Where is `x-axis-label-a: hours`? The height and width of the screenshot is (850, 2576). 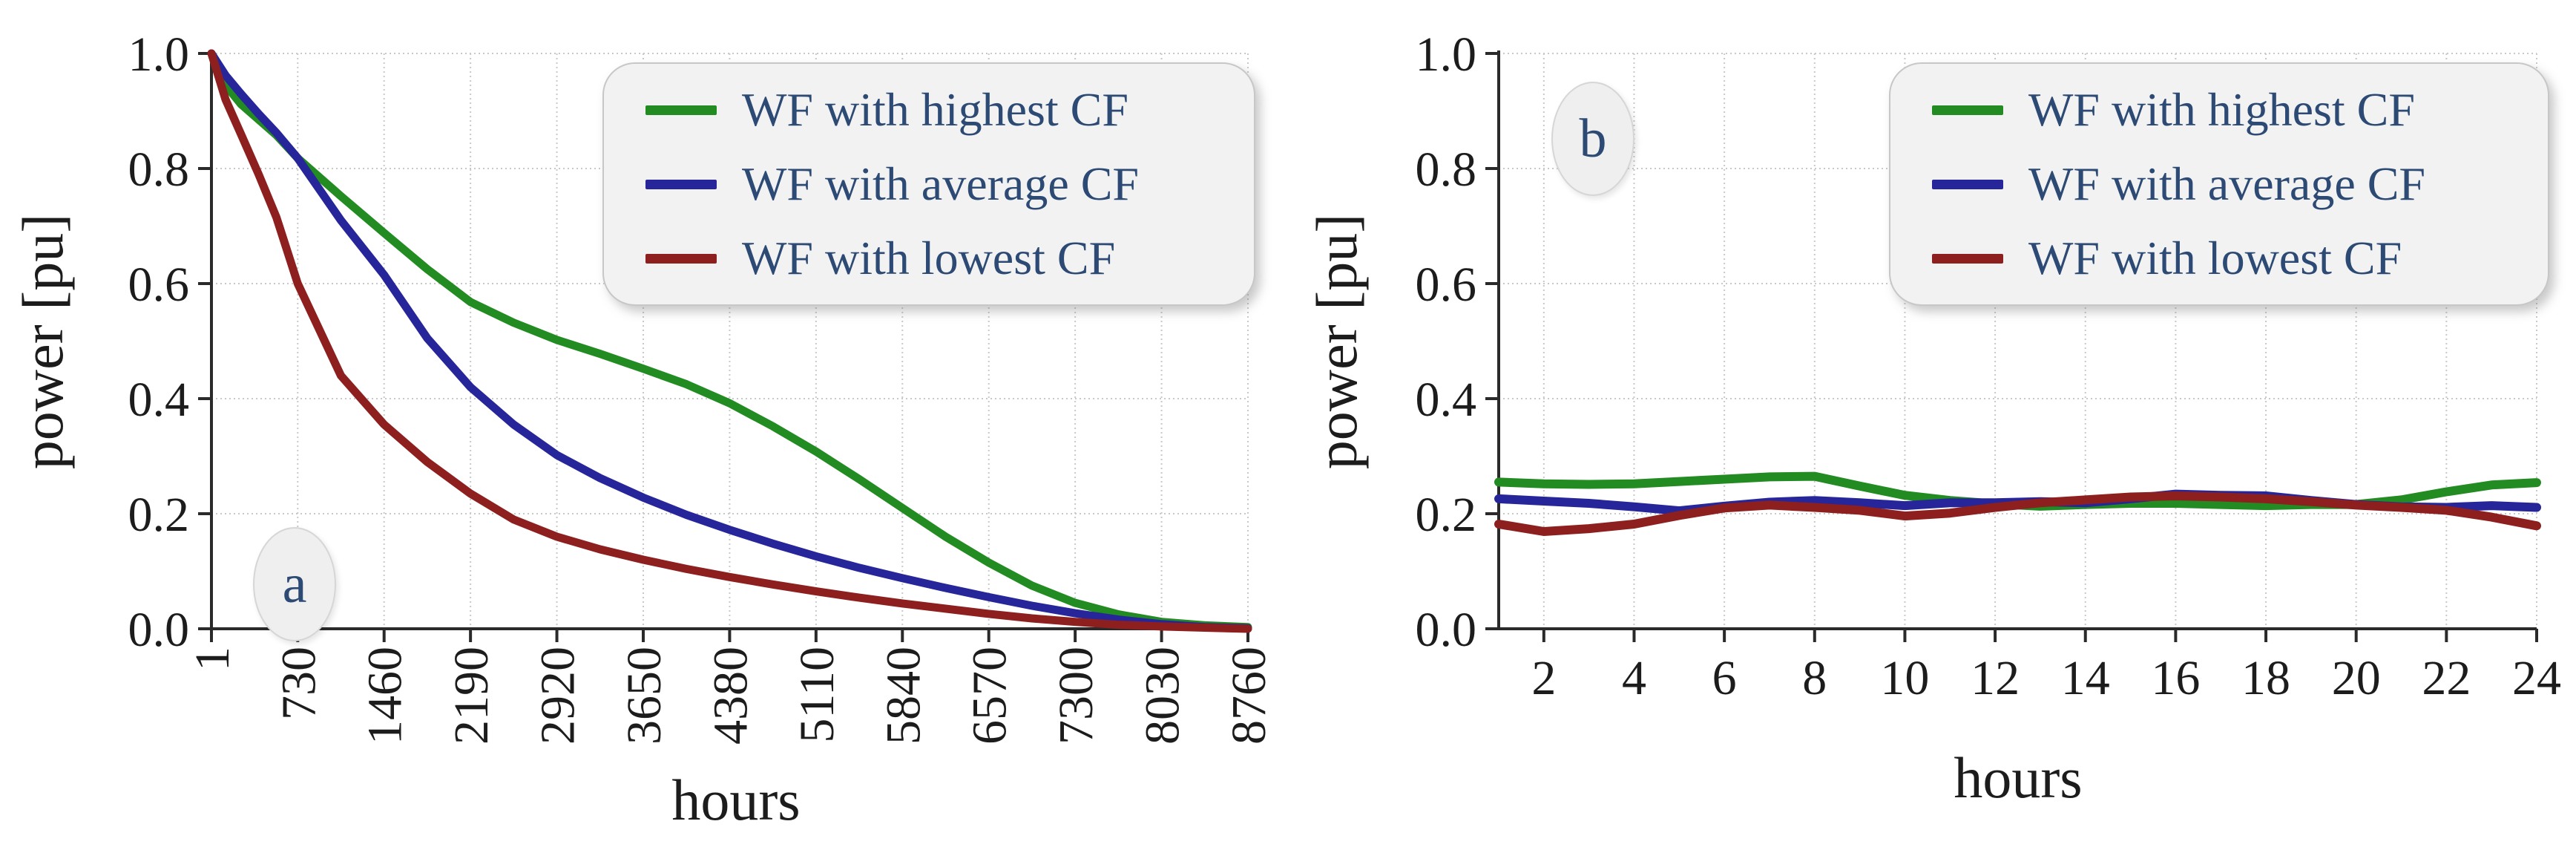
x-axis-label-a: hours is located at coordinates (736, 800).